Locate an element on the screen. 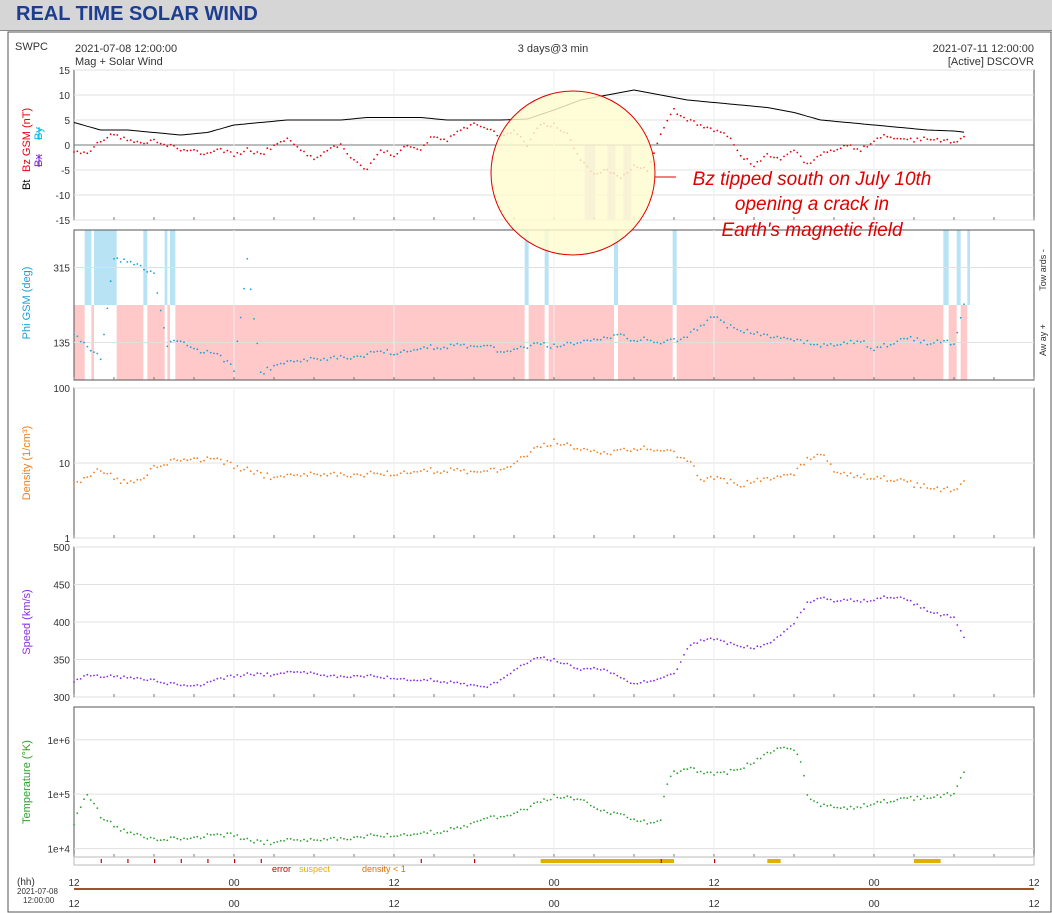  axis-date: 2021-07-08 is located at coordinates (37, 891).